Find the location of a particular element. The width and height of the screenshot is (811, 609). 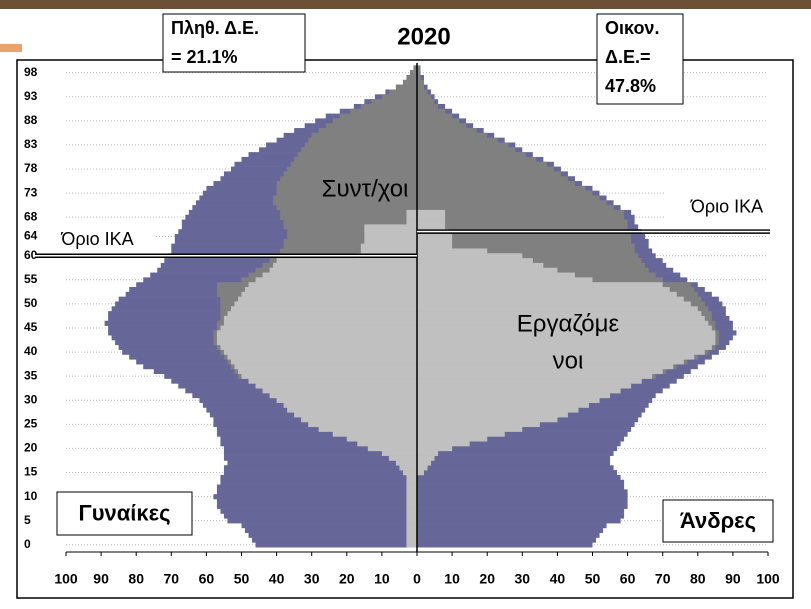

y-tick-label: 88 is located at coordinates (31, 120).